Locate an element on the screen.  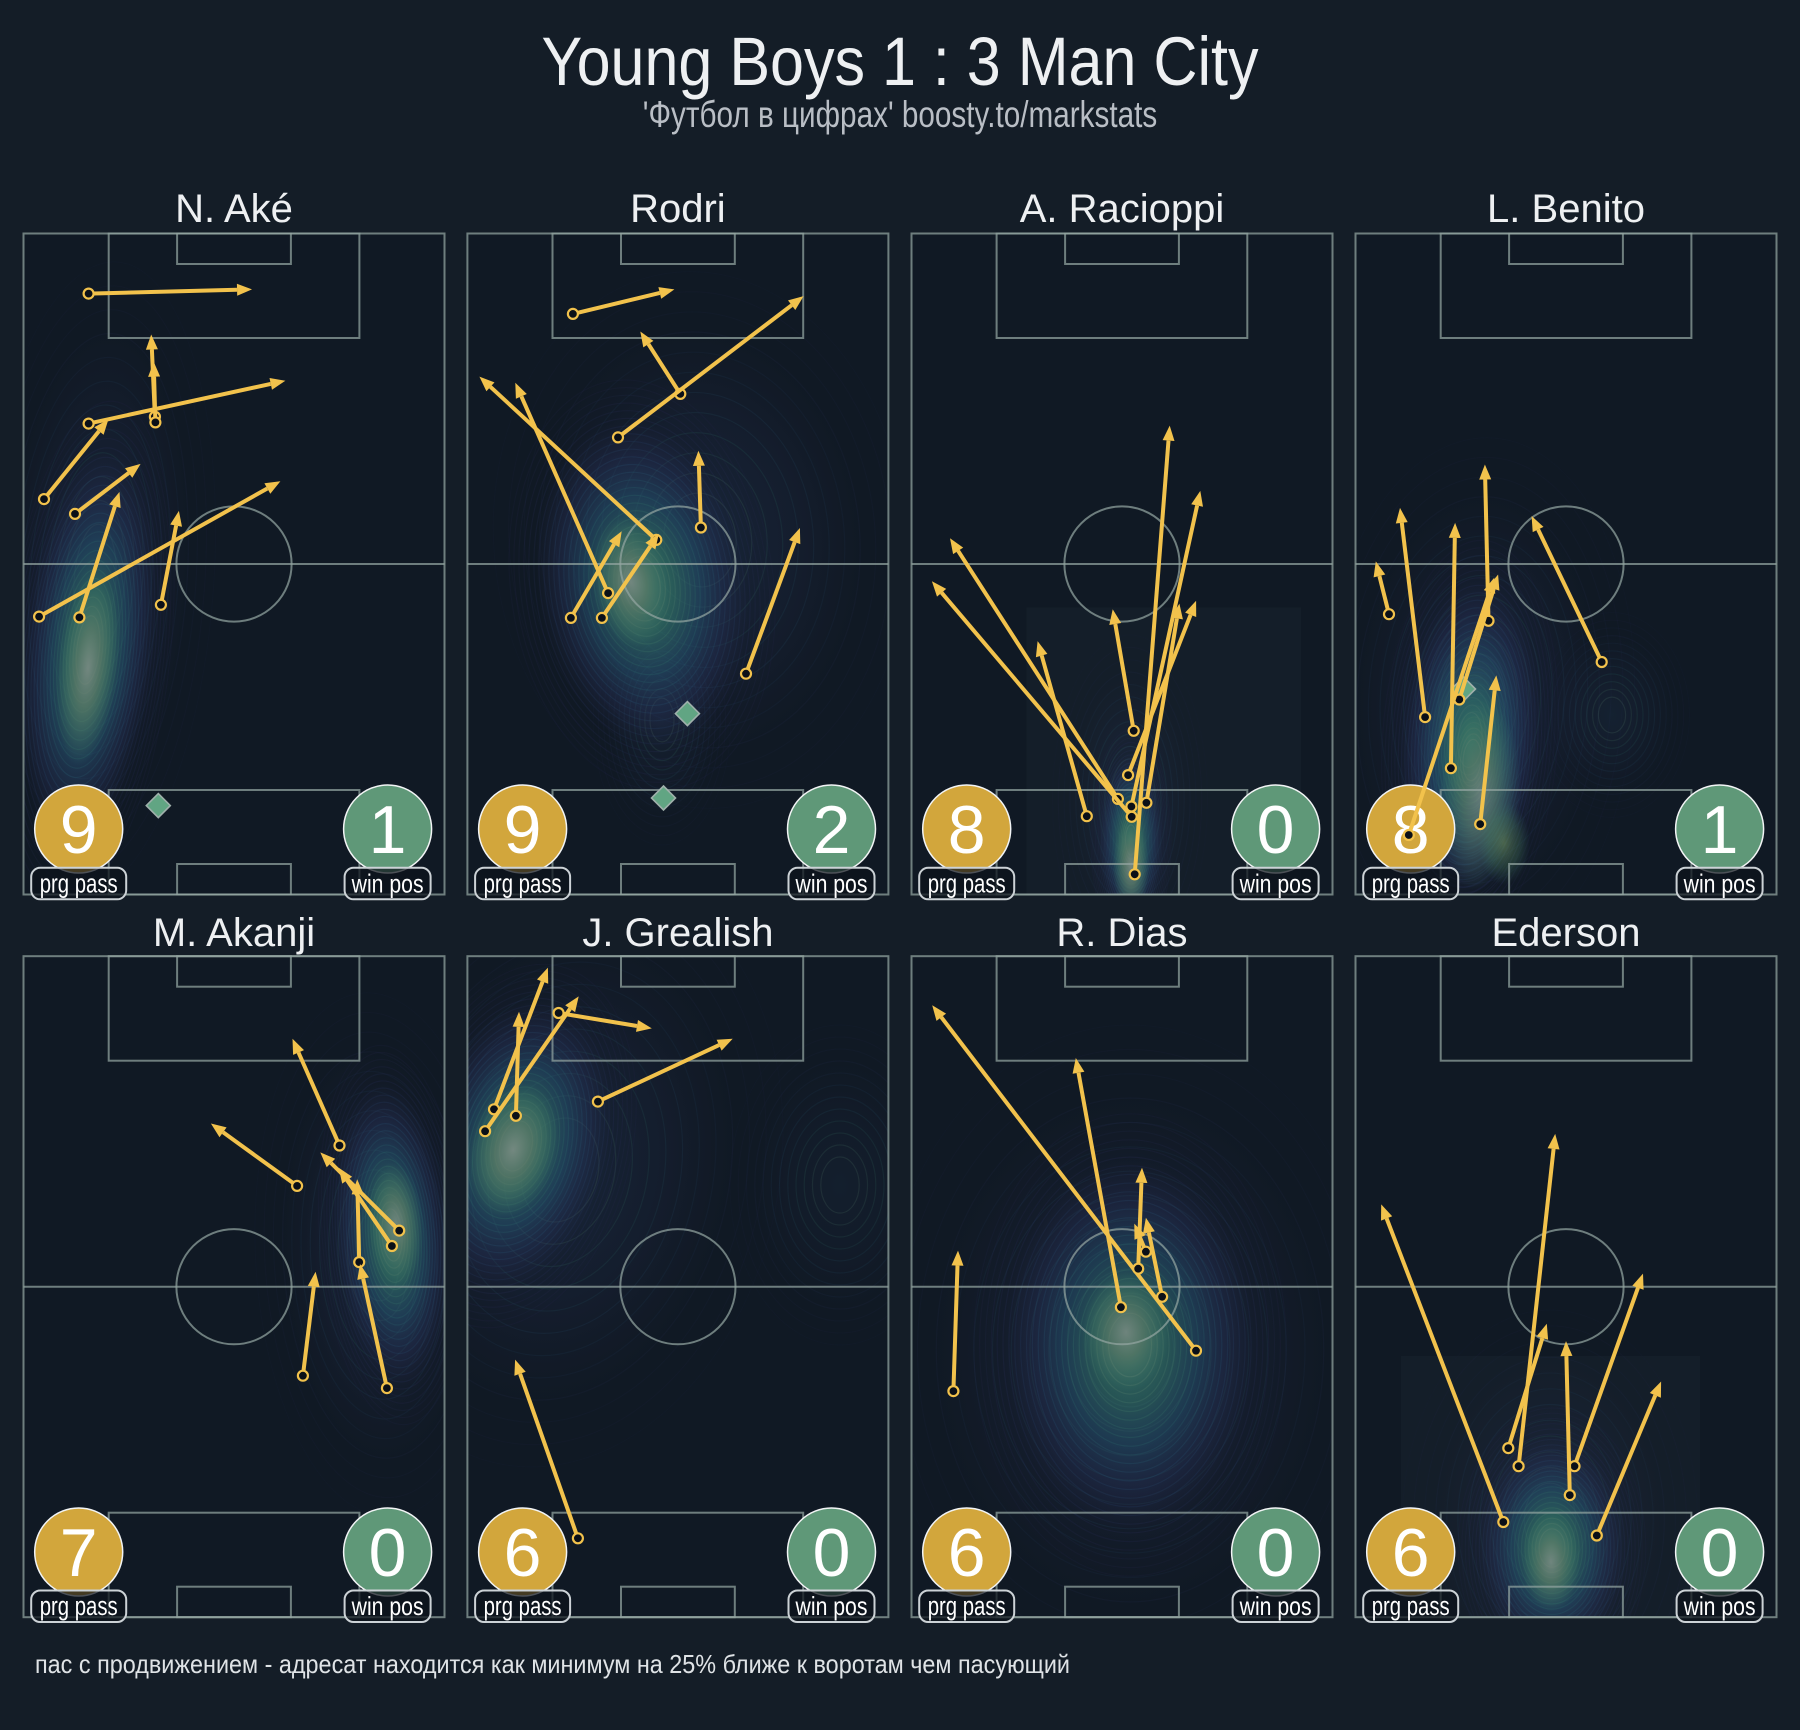
svg-text: R. Dias is located at coordinates (1121, 933).